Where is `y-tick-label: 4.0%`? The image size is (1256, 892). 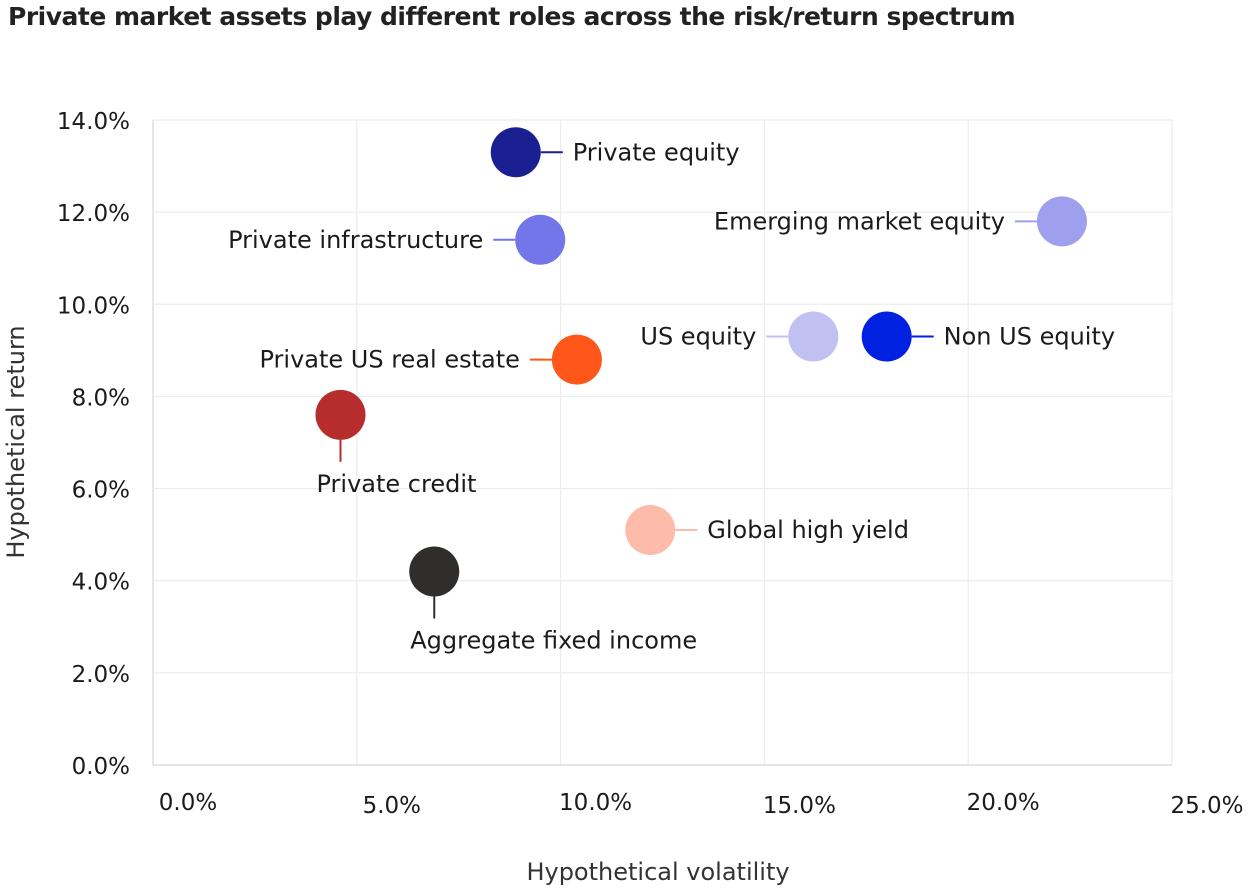
y-tick-label: 4.0% is located at coordinates (101, 583).